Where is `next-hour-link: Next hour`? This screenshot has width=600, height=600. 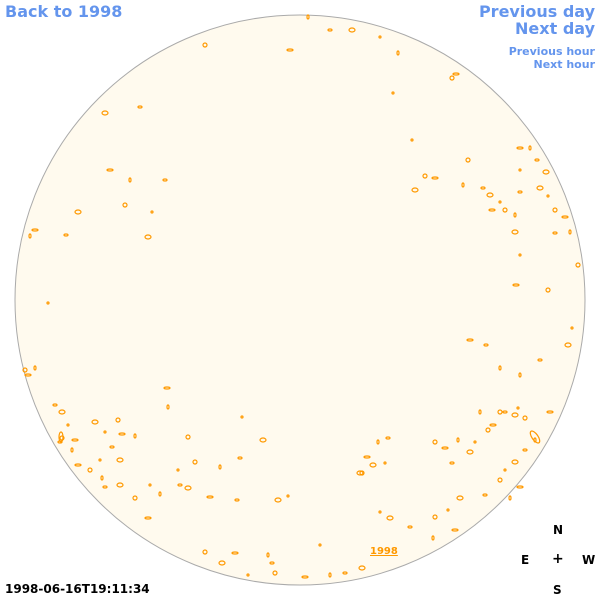
next-hour-link: Next hour is located at coordinates (564, 64).